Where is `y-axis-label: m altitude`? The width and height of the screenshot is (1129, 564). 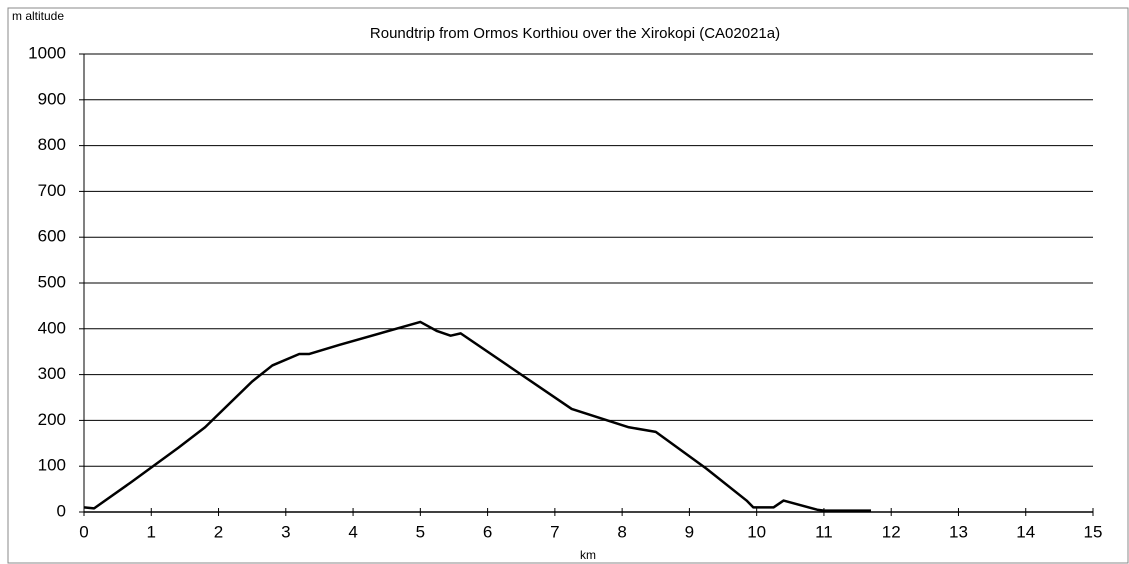
y-axis-label: m altitude is located at coordinates (38, 16).